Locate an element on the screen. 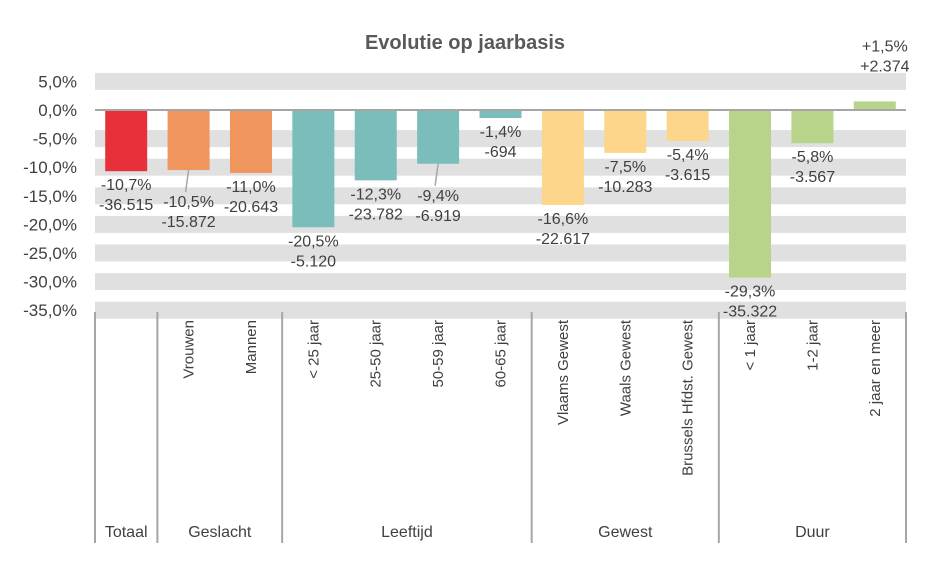 This screenshot has width=945, height=587. data-label-percent: -10,5% is located at coordinates (188, 202).